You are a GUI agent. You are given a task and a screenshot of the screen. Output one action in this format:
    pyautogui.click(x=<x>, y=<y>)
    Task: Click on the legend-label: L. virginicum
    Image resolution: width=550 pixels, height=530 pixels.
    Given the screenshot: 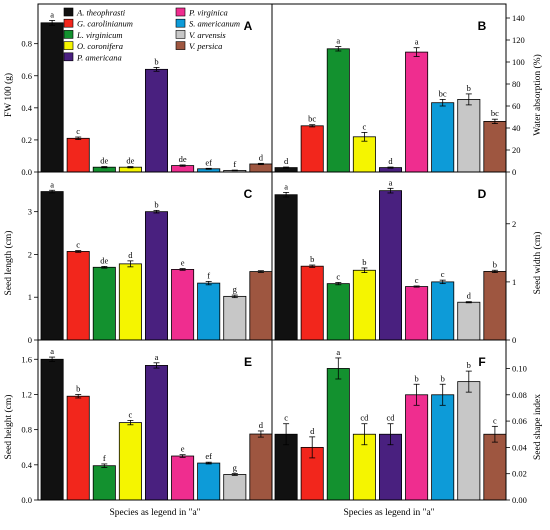 What is the action you would take?
    pyautogui.click(x=99, y=35)
    